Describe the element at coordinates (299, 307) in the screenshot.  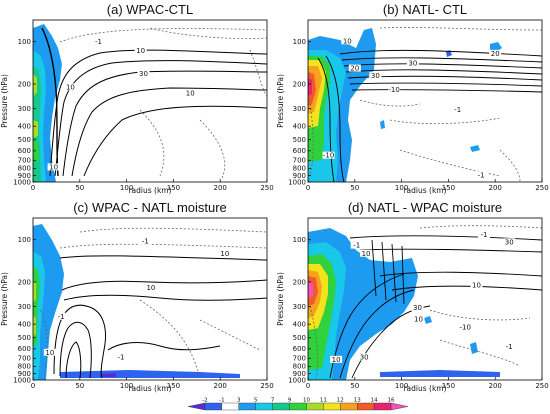
I see `ytick-label-d-2: 300` at that location.